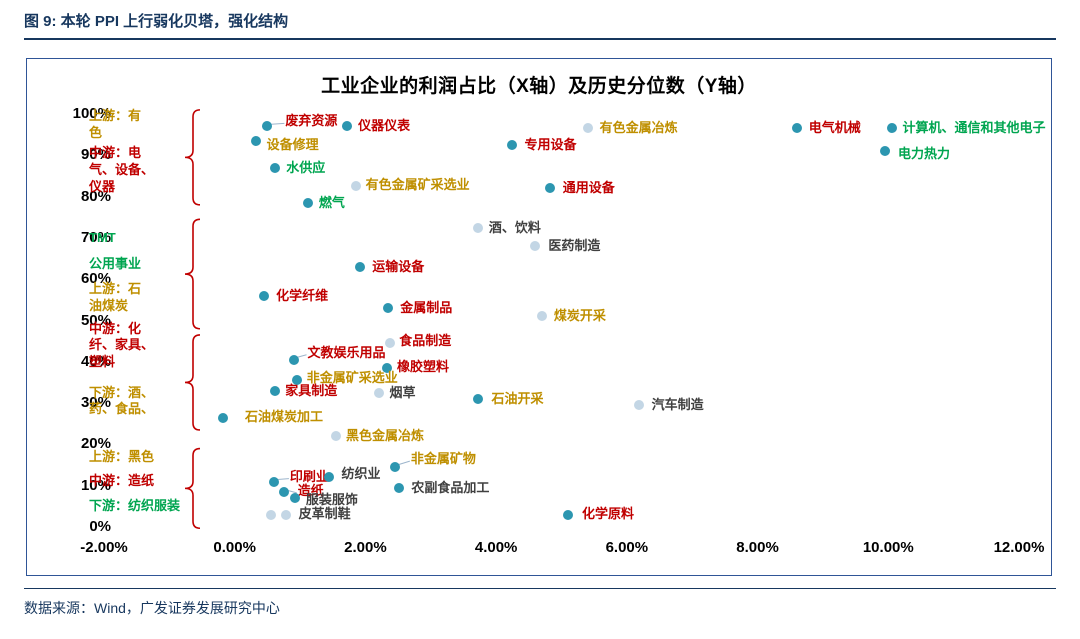 Image resolution: width=1080 pixels, height=639 pixels. Describe the element at coordinates (95, 196) in the screenshot. I see `y-tick-label: 80%` at that location.